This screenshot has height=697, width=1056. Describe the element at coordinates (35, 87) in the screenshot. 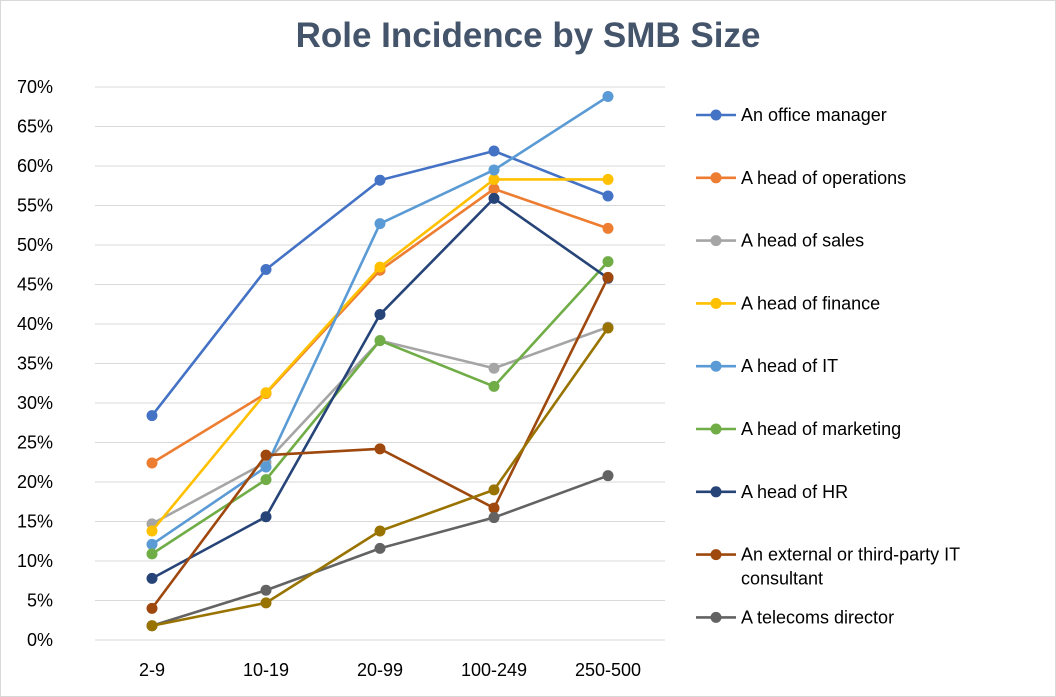

I see `y-tick-label: 70%` at that location.